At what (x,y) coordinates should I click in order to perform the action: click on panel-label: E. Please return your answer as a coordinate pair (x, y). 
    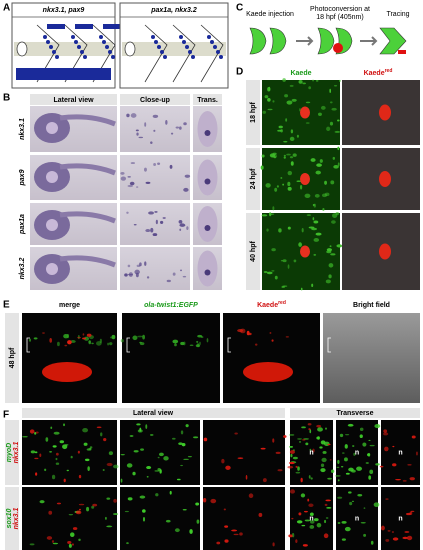
    Looking at the image, I should click on (6, 305).